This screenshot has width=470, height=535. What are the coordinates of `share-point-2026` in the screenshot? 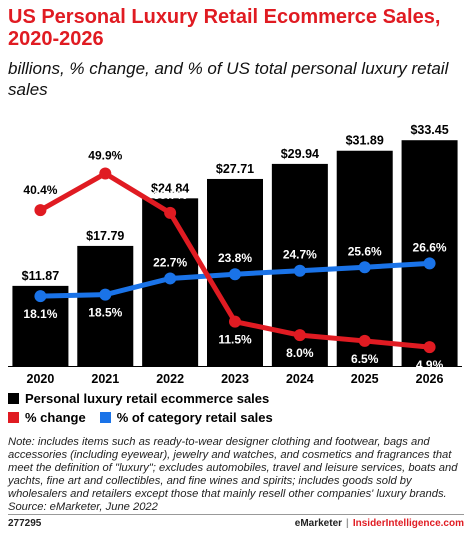 It's located at (429, 263).